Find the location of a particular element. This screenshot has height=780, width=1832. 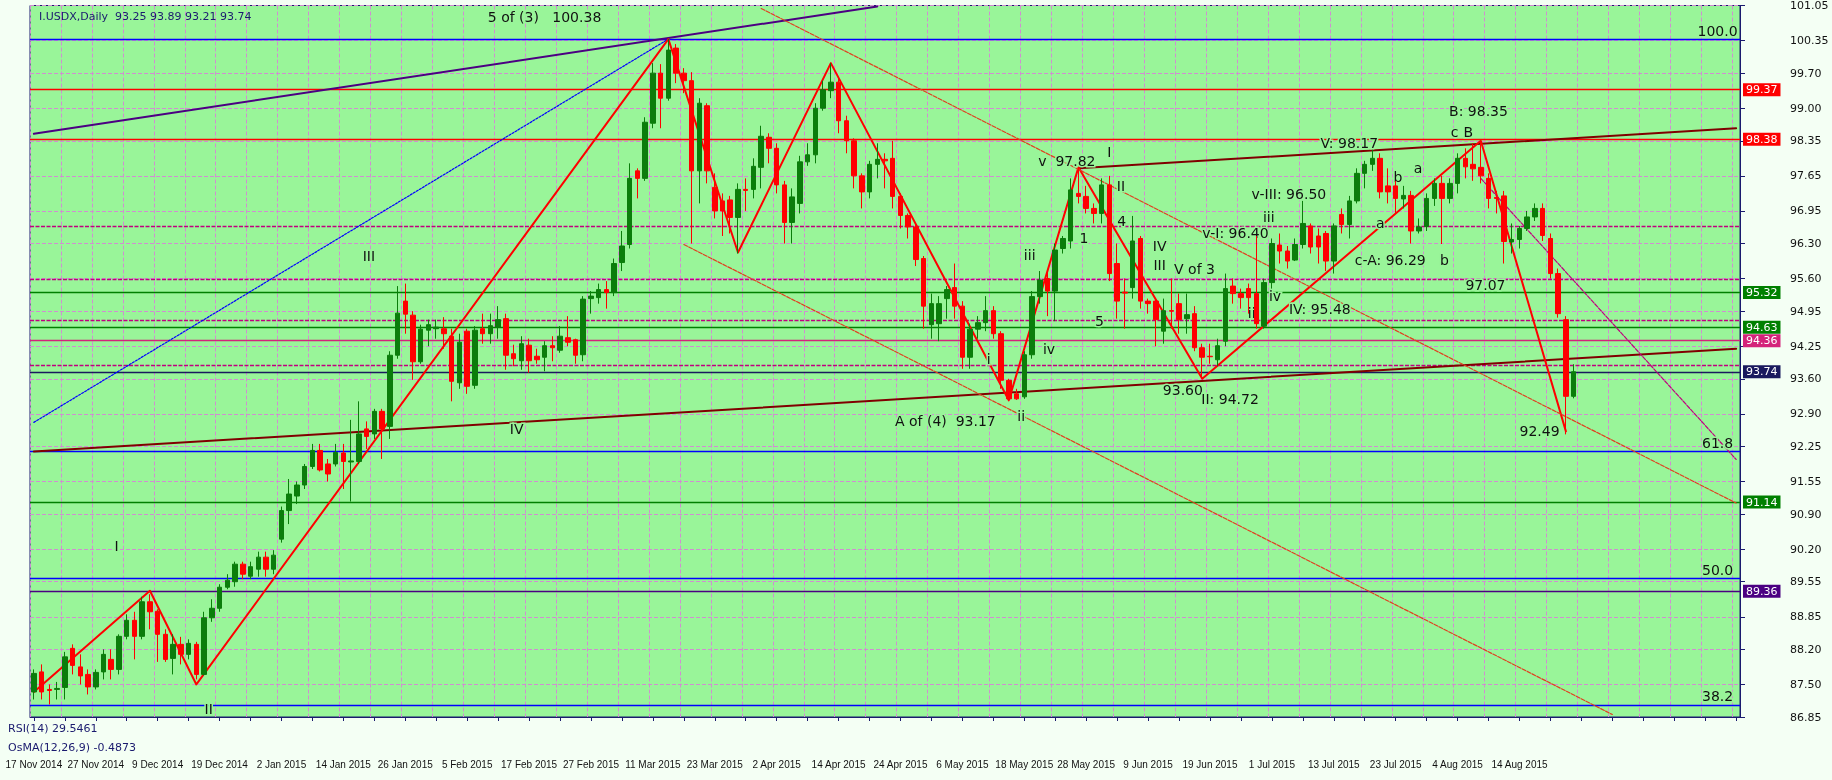

y-tick-label: 89.55 is located at coordinates (1806, 582).